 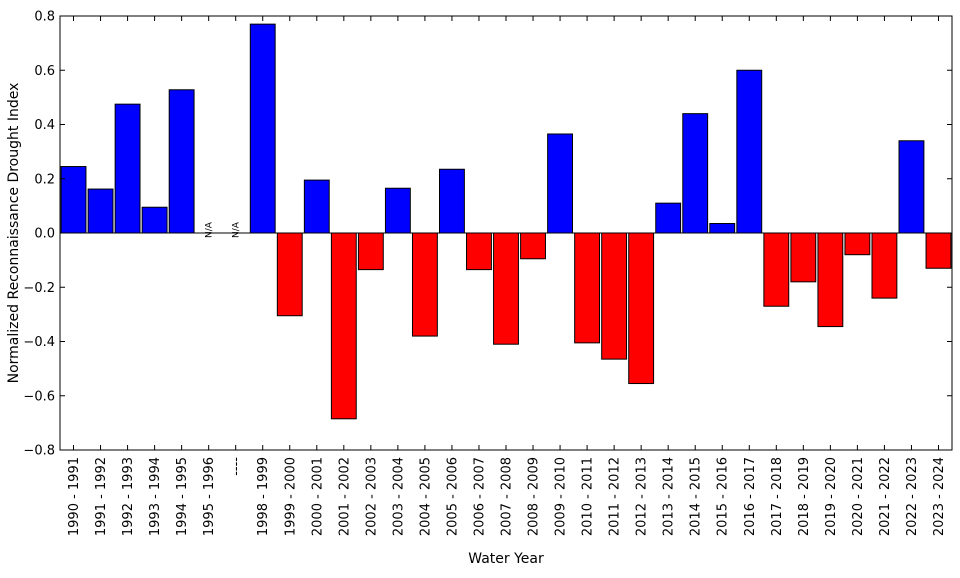 What do you see at coordinates (534, 496) in the screenshot?
I see `x-tick-label: 2008 - 2009` at bounding box center [534, 496].